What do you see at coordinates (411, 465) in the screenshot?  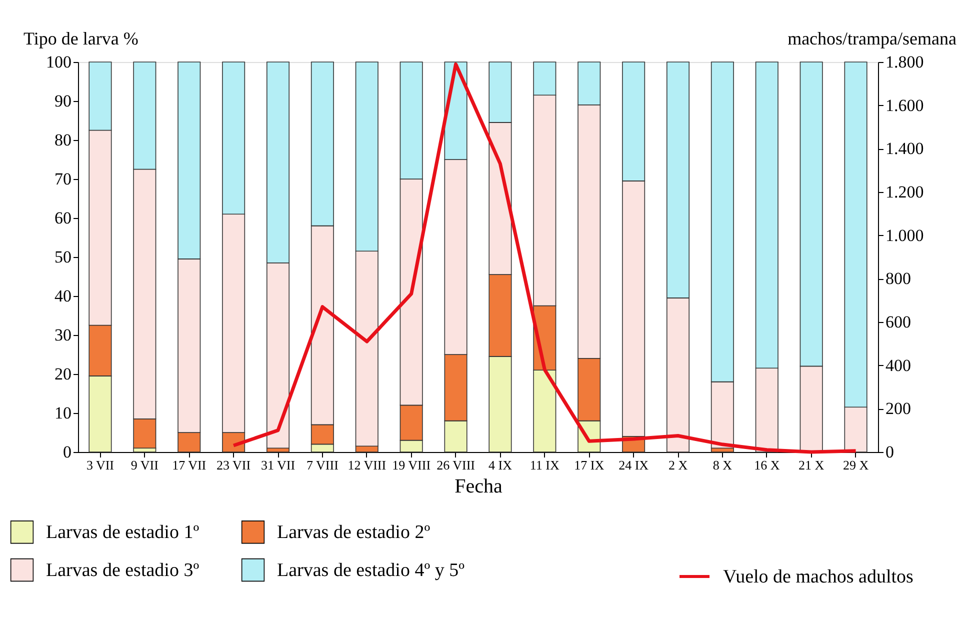 I see `x-tick-label: 19 VIII` at bounding box center [411, 465].